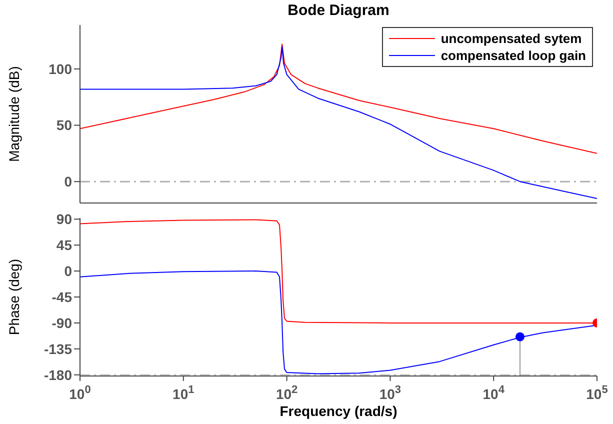 This screenshot has width=613, height=424. Describe the element at coordinates (597, 393) in the screenshot. I see `x-tick-label: 10$^{5}$` at that location.